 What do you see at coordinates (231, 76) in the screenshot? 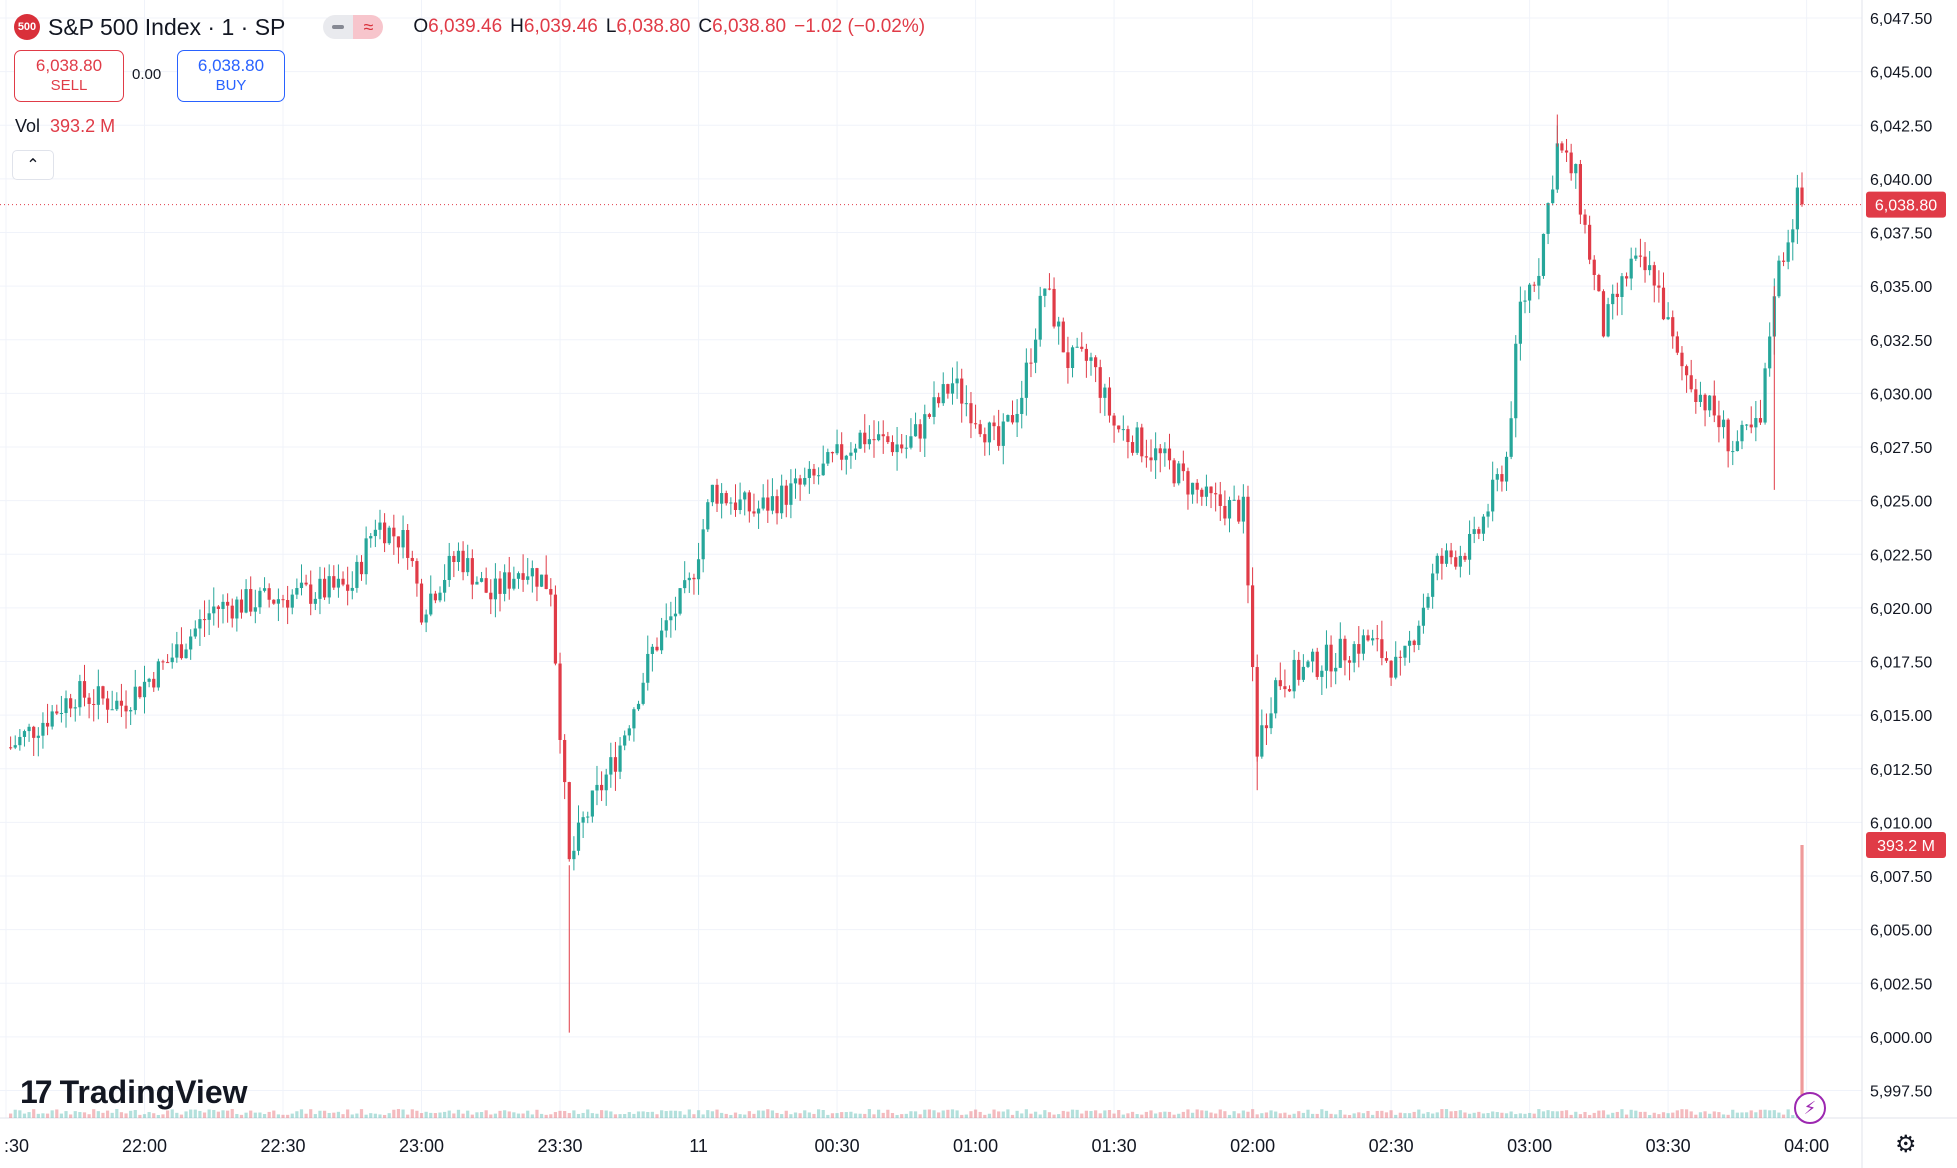
I see `buy-button: 6,038.80 BUY` at bounding box center [231, 76].